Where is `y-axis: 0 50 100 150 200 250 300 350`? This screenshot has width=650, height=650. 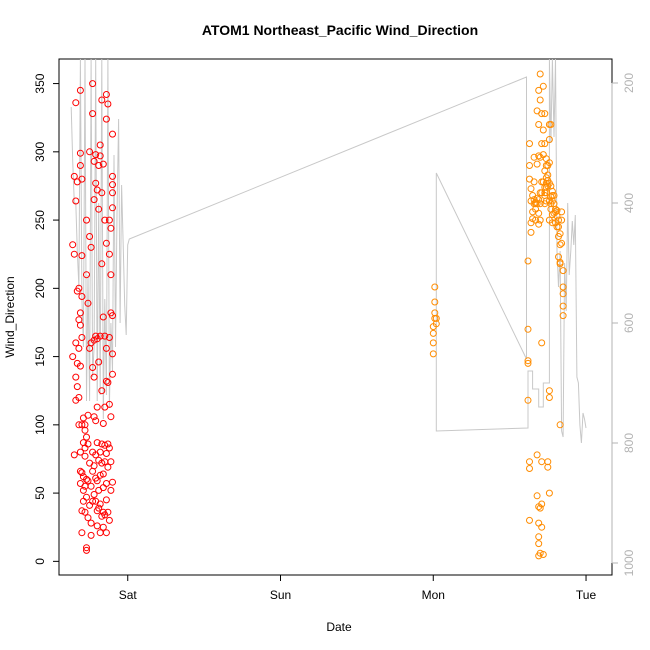 y-axis: 0 50 100 150 200 250 300 350 is located at coordinates (46, 319).